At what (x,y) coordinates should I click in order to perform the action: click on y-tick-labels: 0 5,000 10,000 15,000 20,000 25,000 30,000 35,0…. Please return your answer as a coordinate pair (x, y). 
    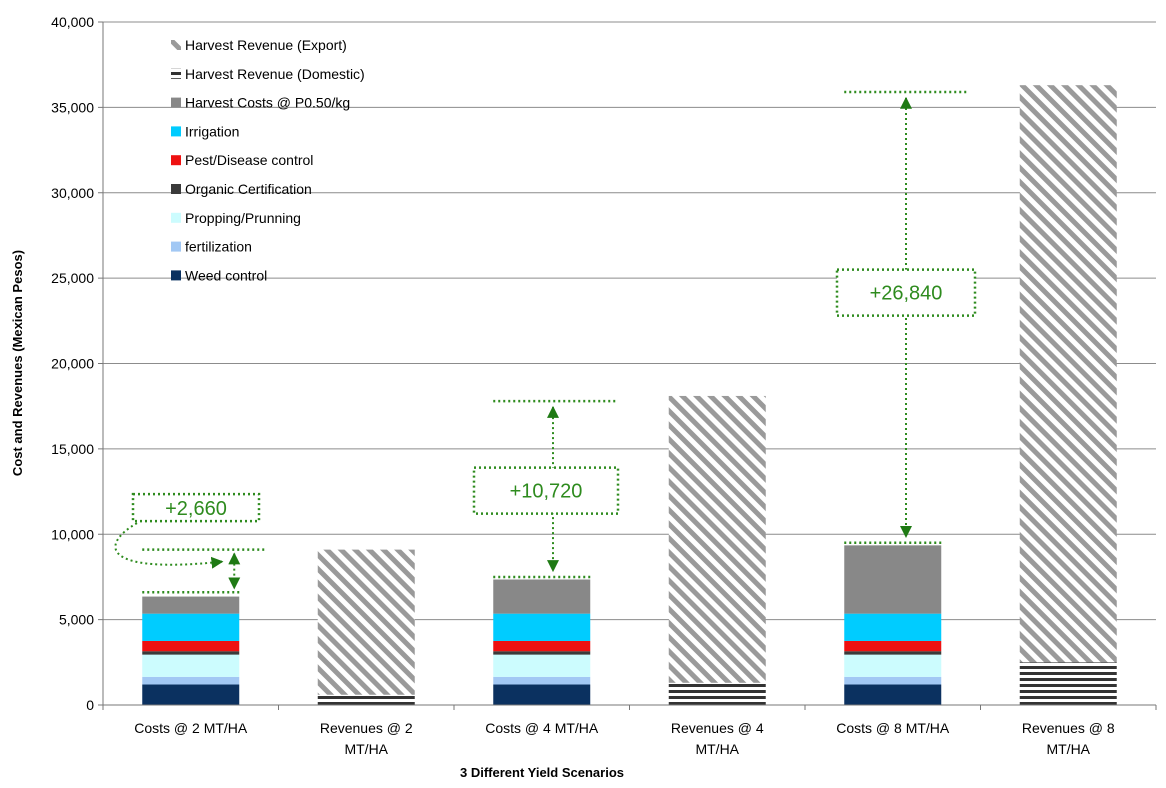
    Looking at the image, I should click on (72, 363).